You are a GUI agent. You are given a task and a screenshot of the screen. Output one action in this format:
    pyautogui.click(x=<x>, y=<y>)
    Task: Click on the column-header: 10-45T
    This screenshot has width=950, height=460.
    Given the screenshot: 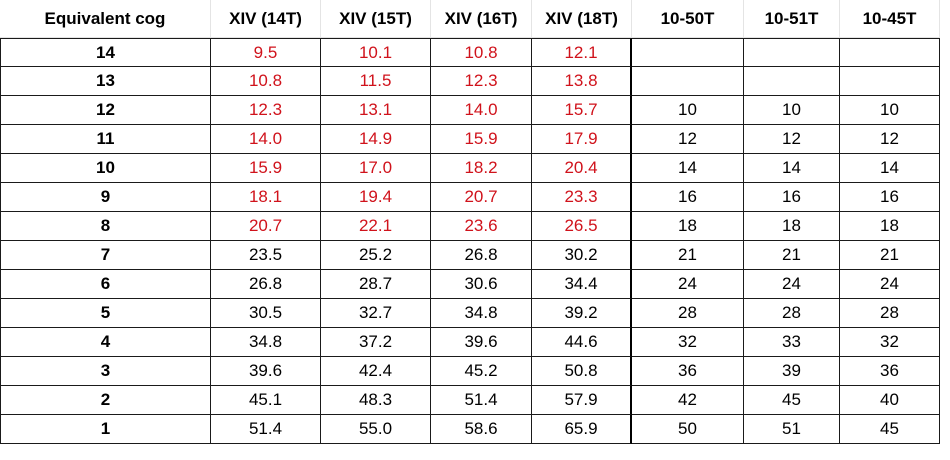 What is the action you would take?
    pyautogui.click(x=890, y=19)
    